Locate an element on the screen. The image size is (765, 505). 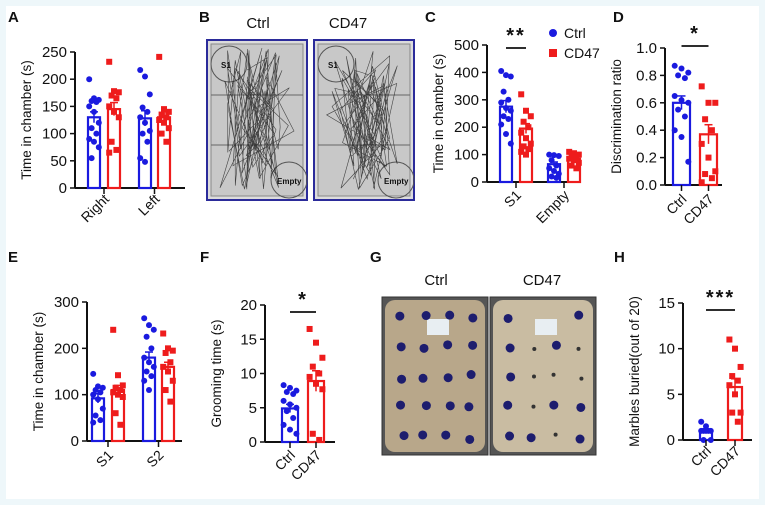
y-tick-label: 50 is located at coordinates (58, 161).